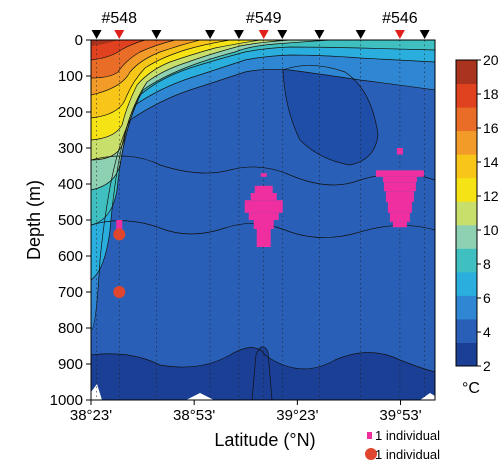  Describe the element at coordinates (70, 328) in the screenshot. I see `y-tick-label: 800` at that location.